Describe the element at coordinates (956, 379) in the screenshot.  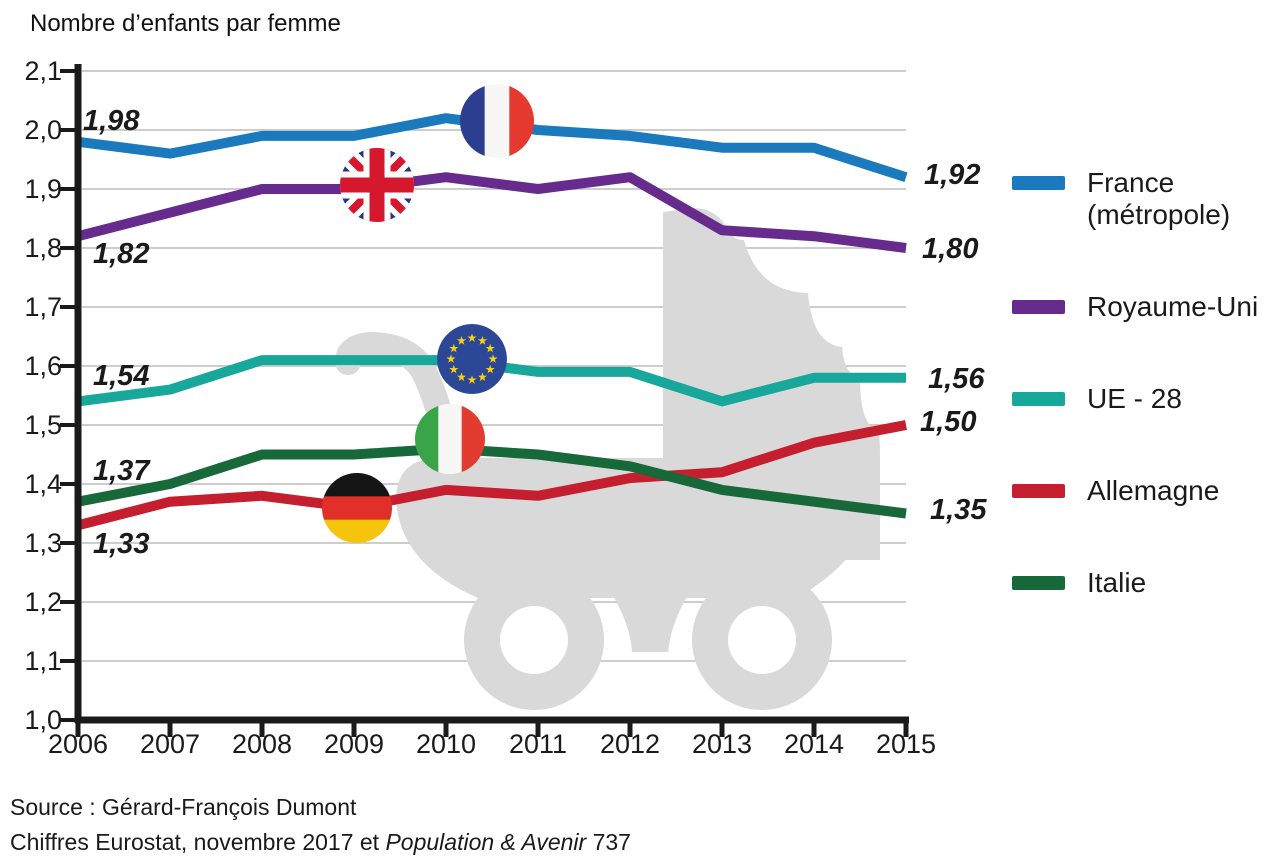
I see `value-label-ue-28: 1,56` at that location.